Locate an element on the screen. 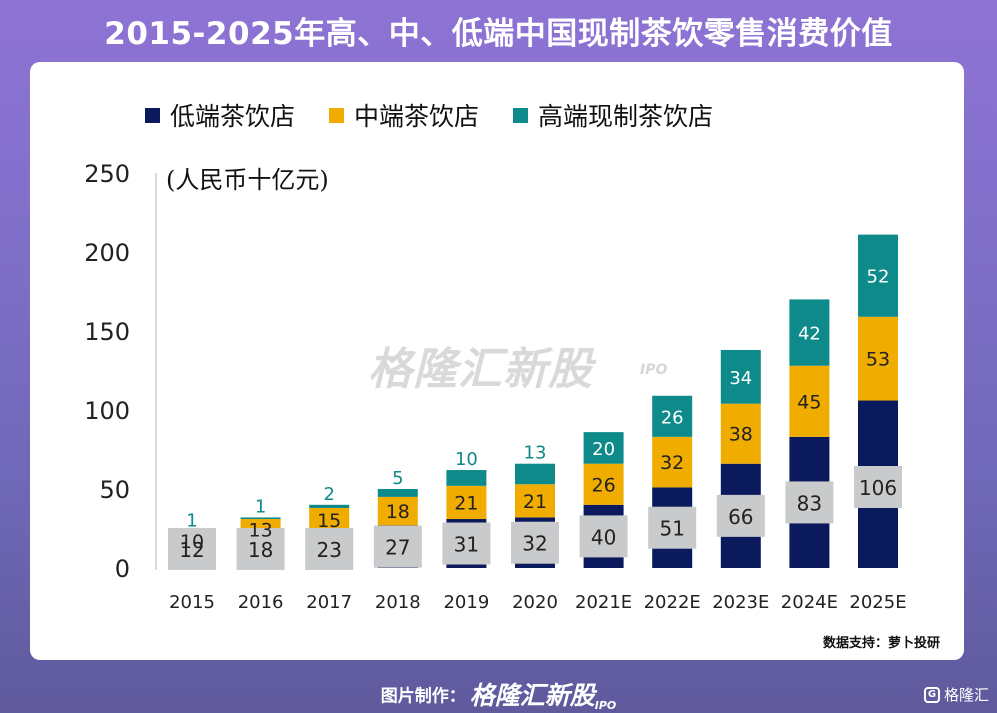 The width and height of the screenshot is (997, 713). footer: 图片制作： 格隆汇新股IPO is located at coordinates (498, 694).